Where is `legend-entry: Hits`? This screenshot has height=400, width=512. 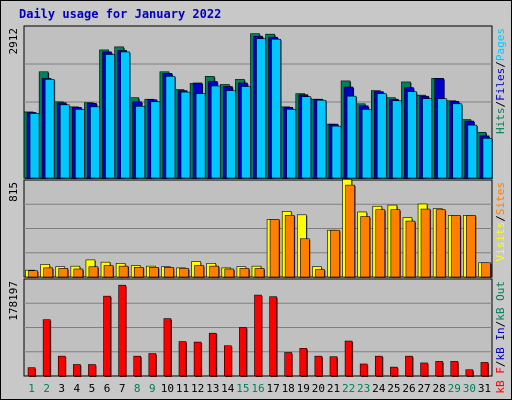
legend-entry: Hits is located at coordinates (500, 121).